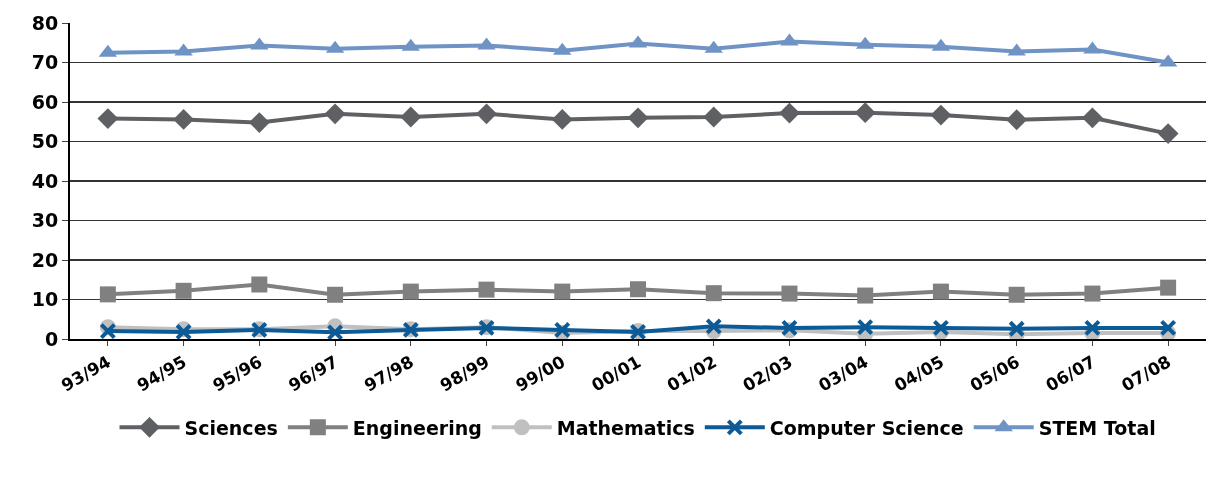 The width and height of the screenshot is (1226, 489). I want to click on y-tick-label: 70, so click(45, 62).